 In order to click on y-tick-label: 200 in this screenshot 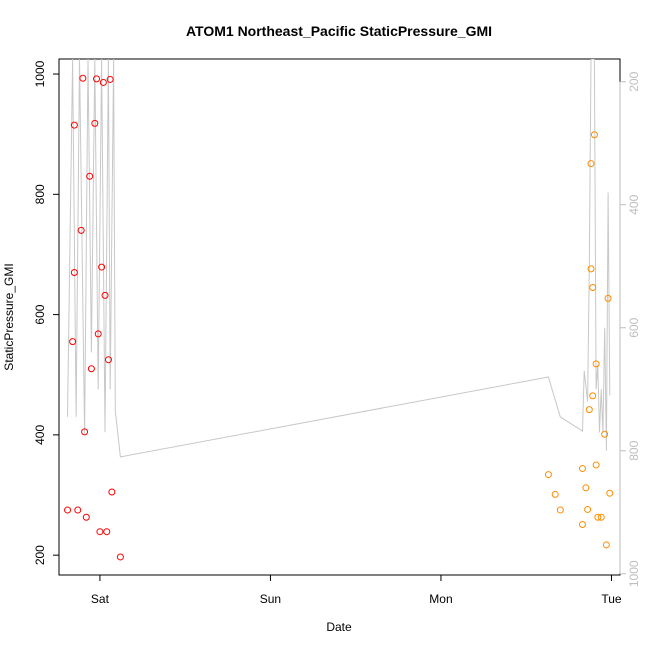, I will do `click(40, 555)`.